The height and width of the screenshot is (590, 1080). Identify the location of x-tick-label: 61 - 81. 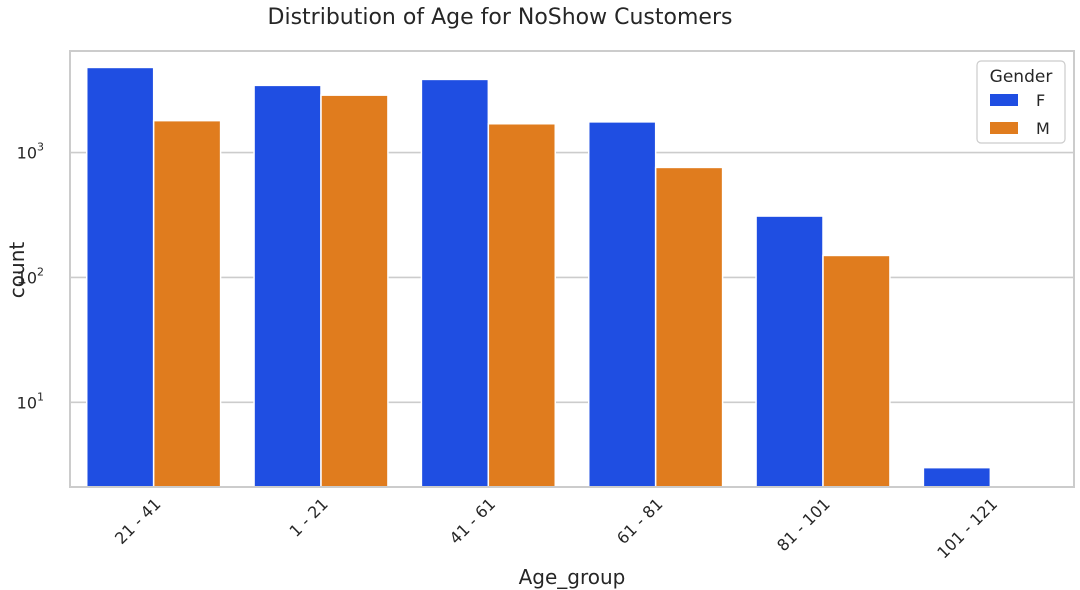
(640, 521).